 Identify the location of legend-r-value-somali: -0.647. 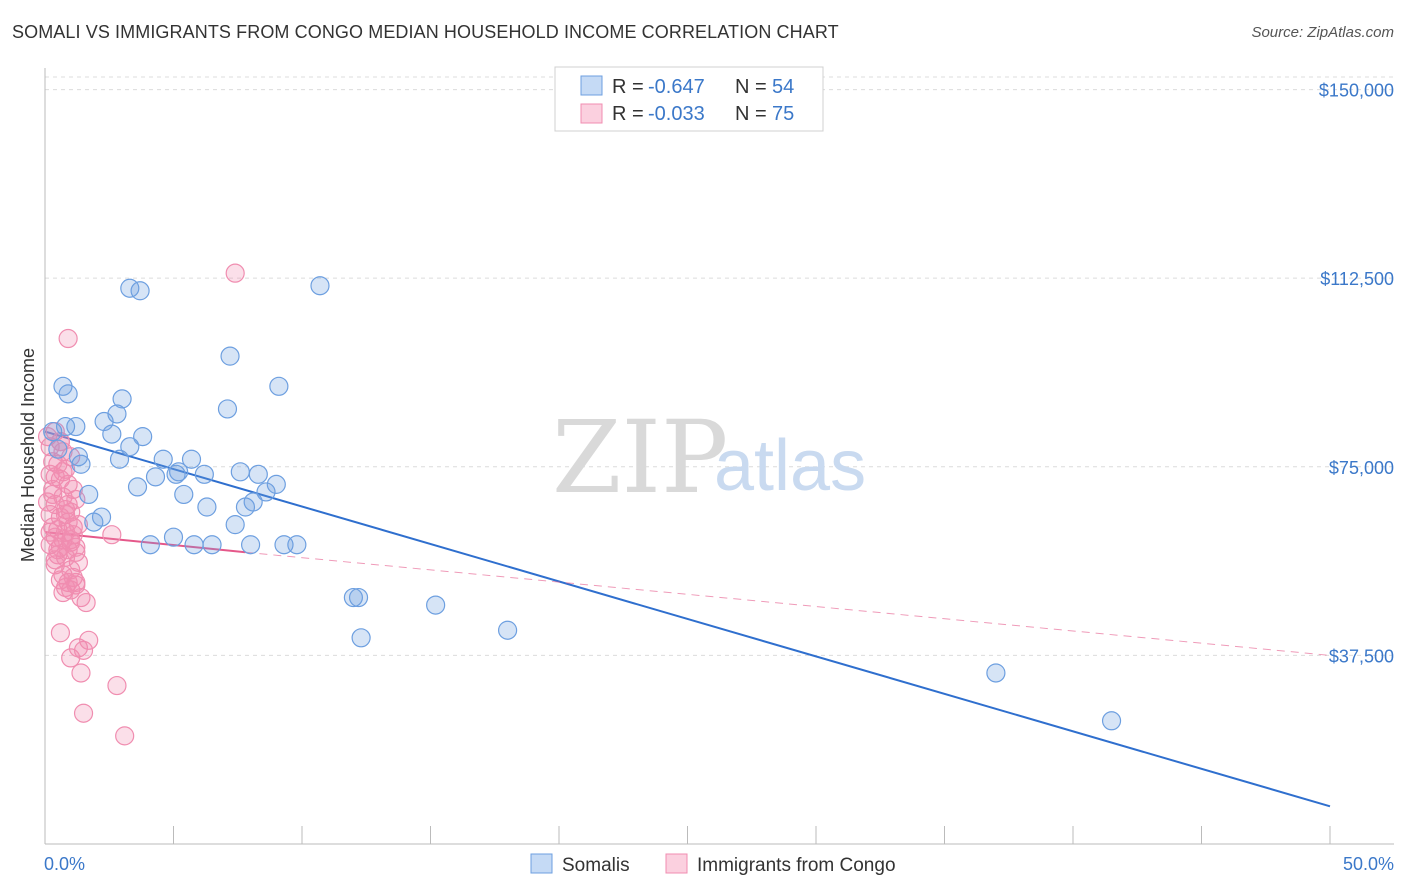
(676, 87).